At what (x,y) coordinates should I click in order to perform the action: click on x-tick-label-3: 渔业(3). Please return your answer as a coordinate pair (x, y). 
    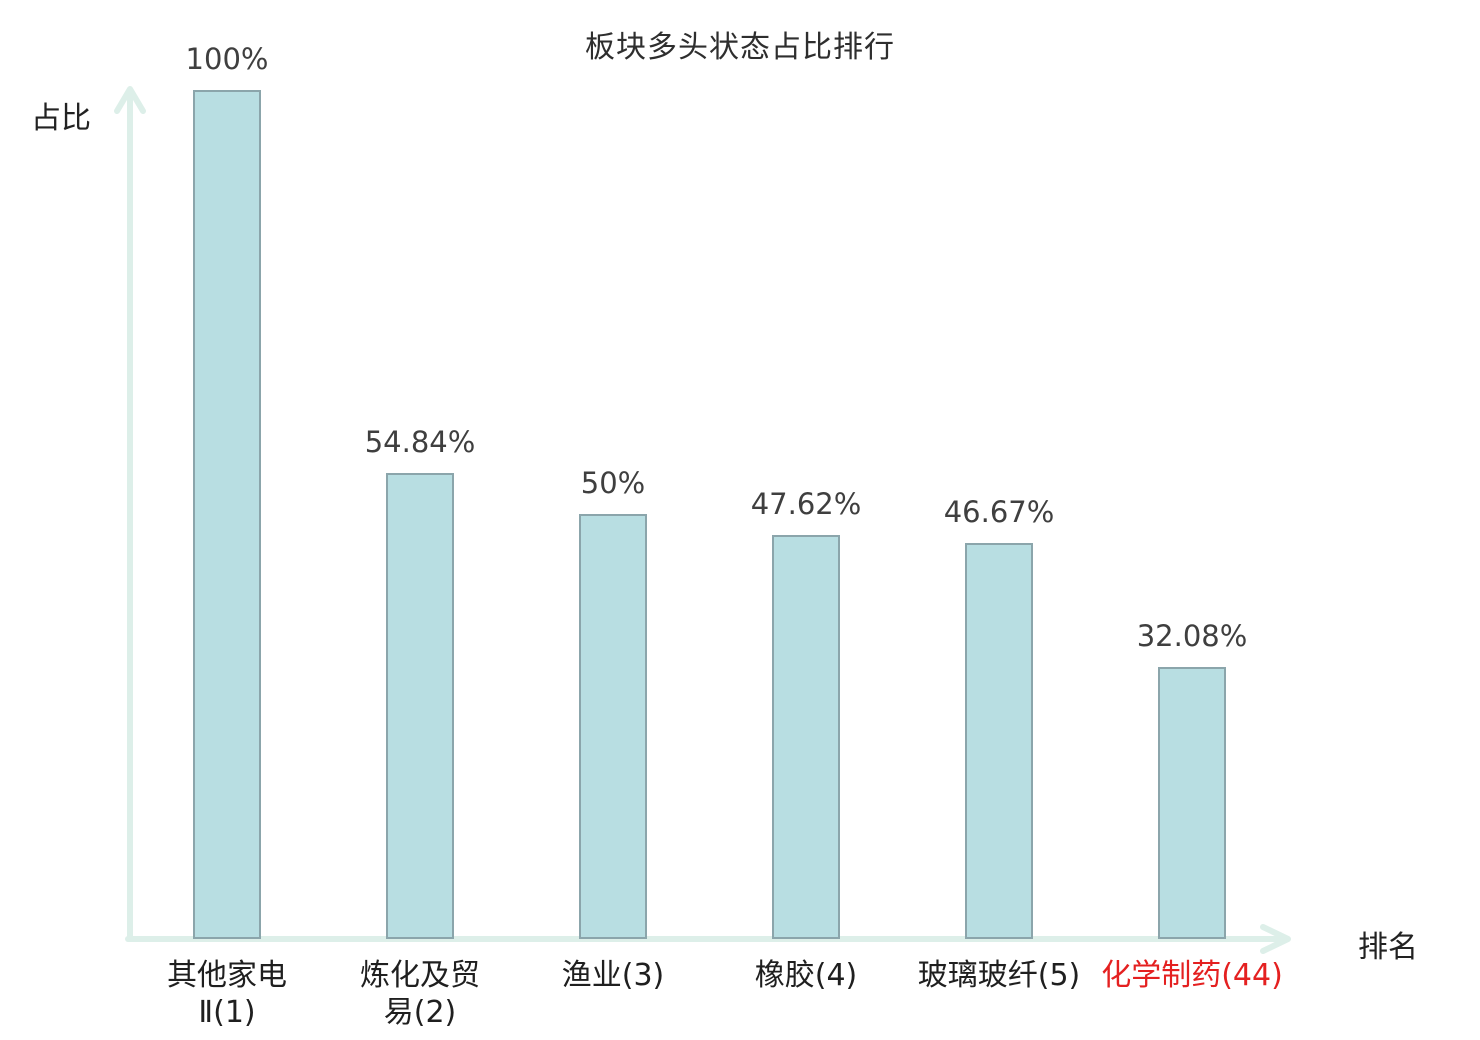
    Looking at the image, I should click on (613, 975).